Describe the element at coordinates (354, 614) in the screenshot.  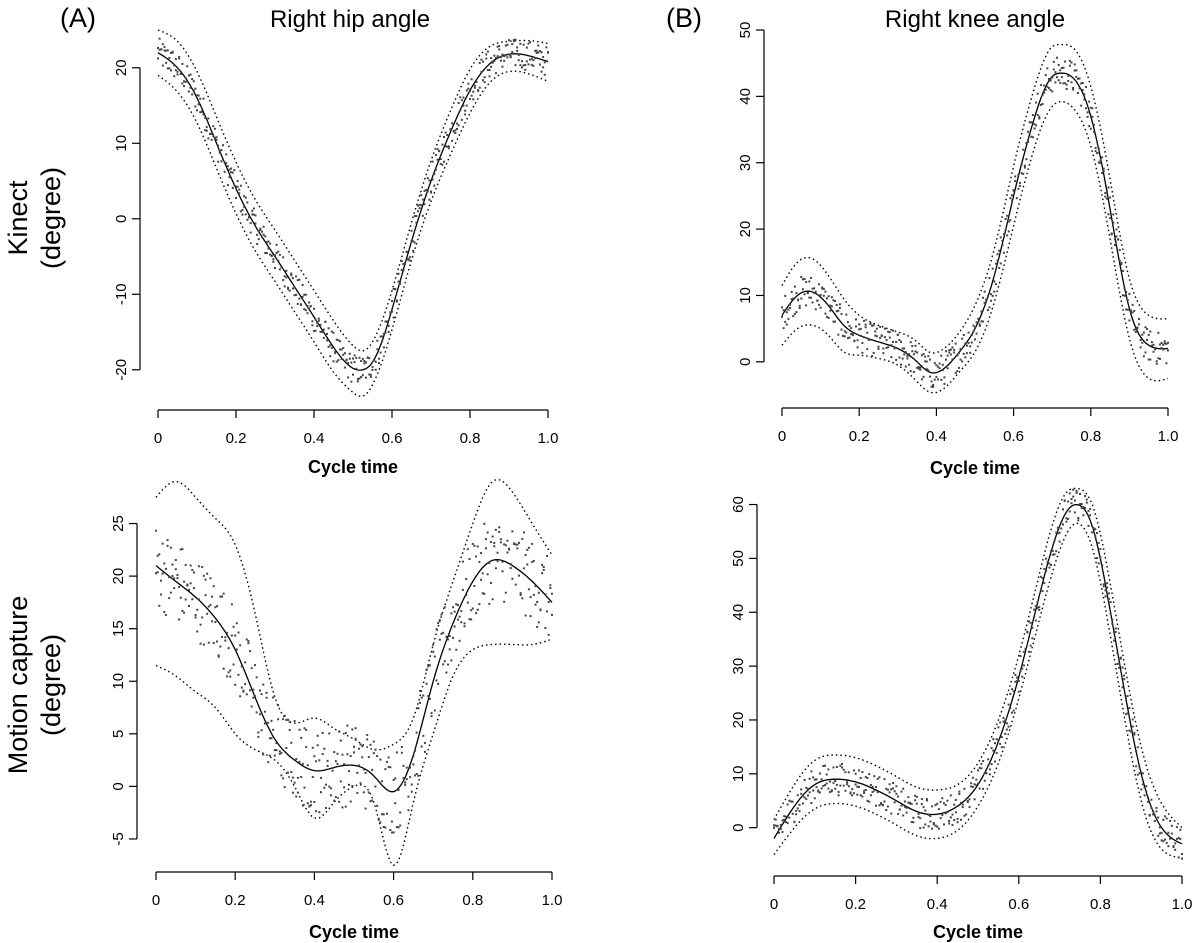
I see `series-upper-bound` at that location.